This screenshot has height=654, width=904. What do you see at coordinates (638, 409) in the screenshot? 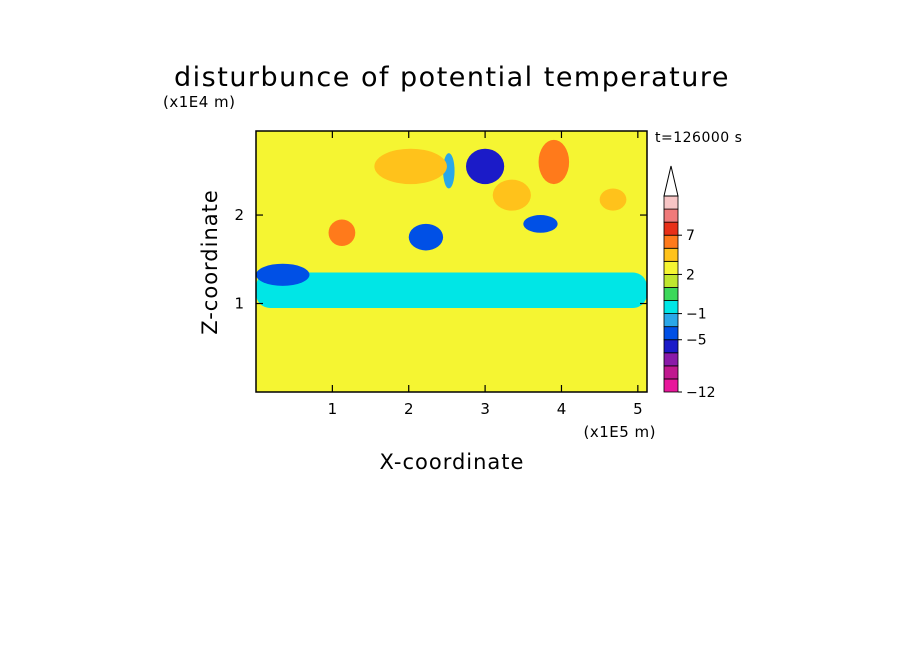
I see `x-tick-label-4: 5` at bounding box center [638, 409].